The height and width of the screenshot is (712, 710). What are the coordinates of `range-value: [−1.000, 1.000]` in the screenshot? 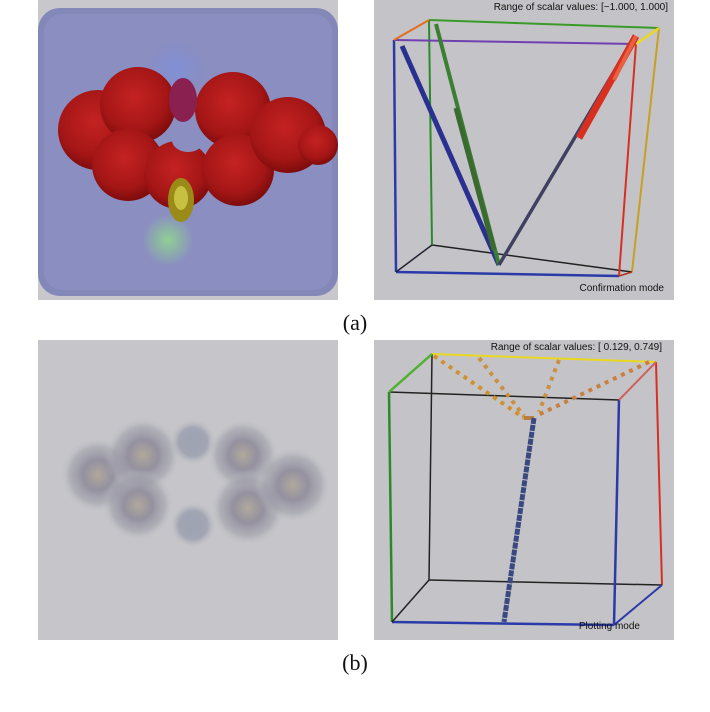 It's located at (634, 7).